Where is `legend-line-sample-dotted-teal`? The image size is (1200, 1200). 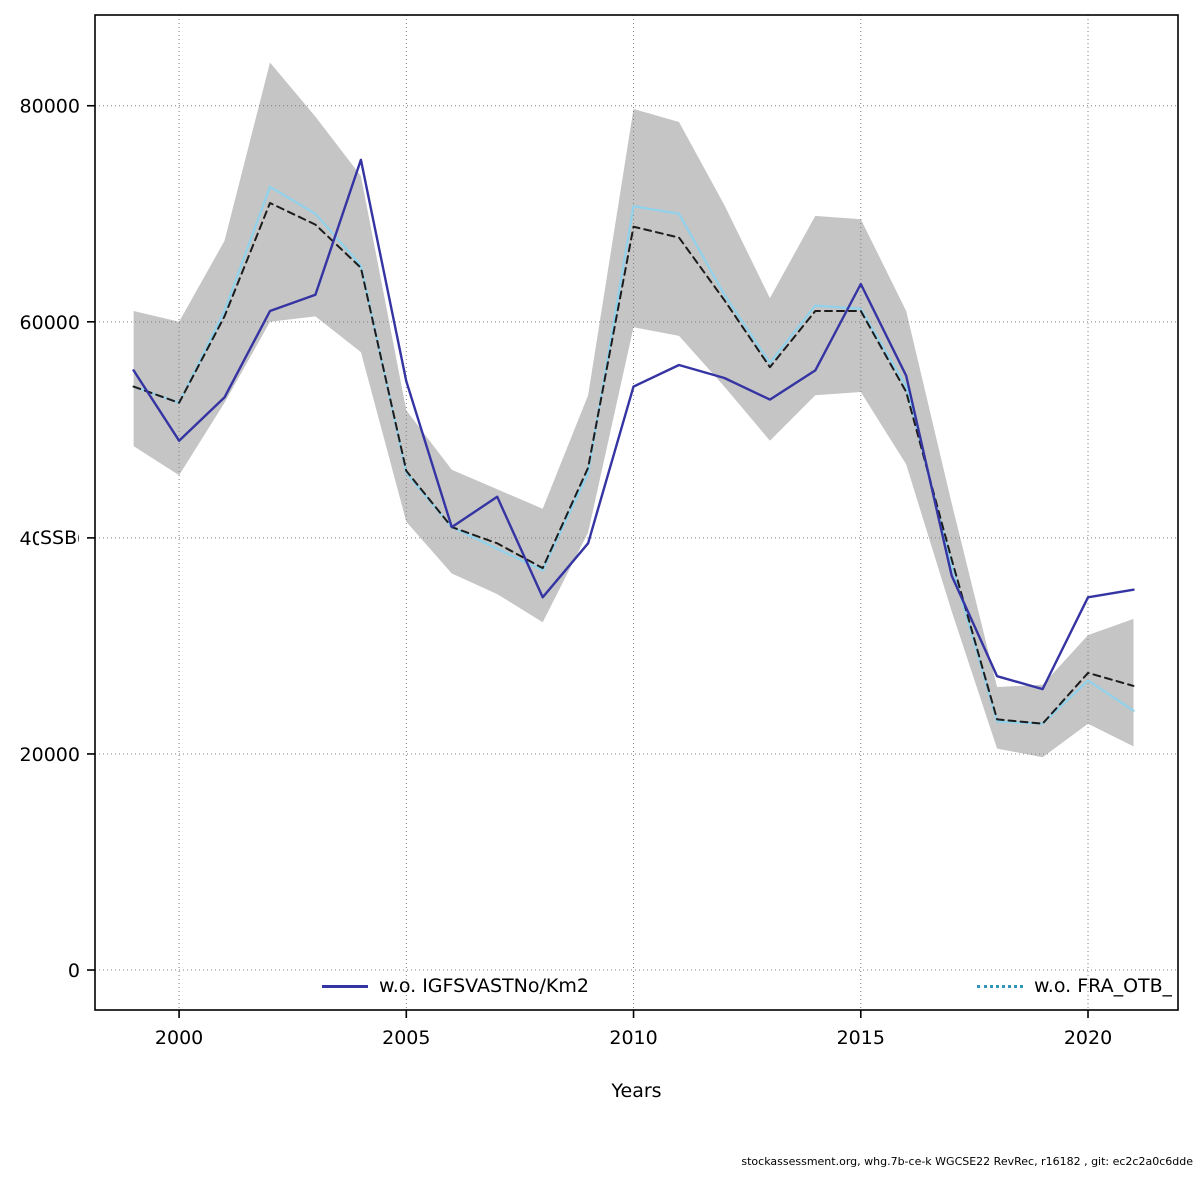
legend-line-sample-dotted-teal is located at coordinates (1000, 986).